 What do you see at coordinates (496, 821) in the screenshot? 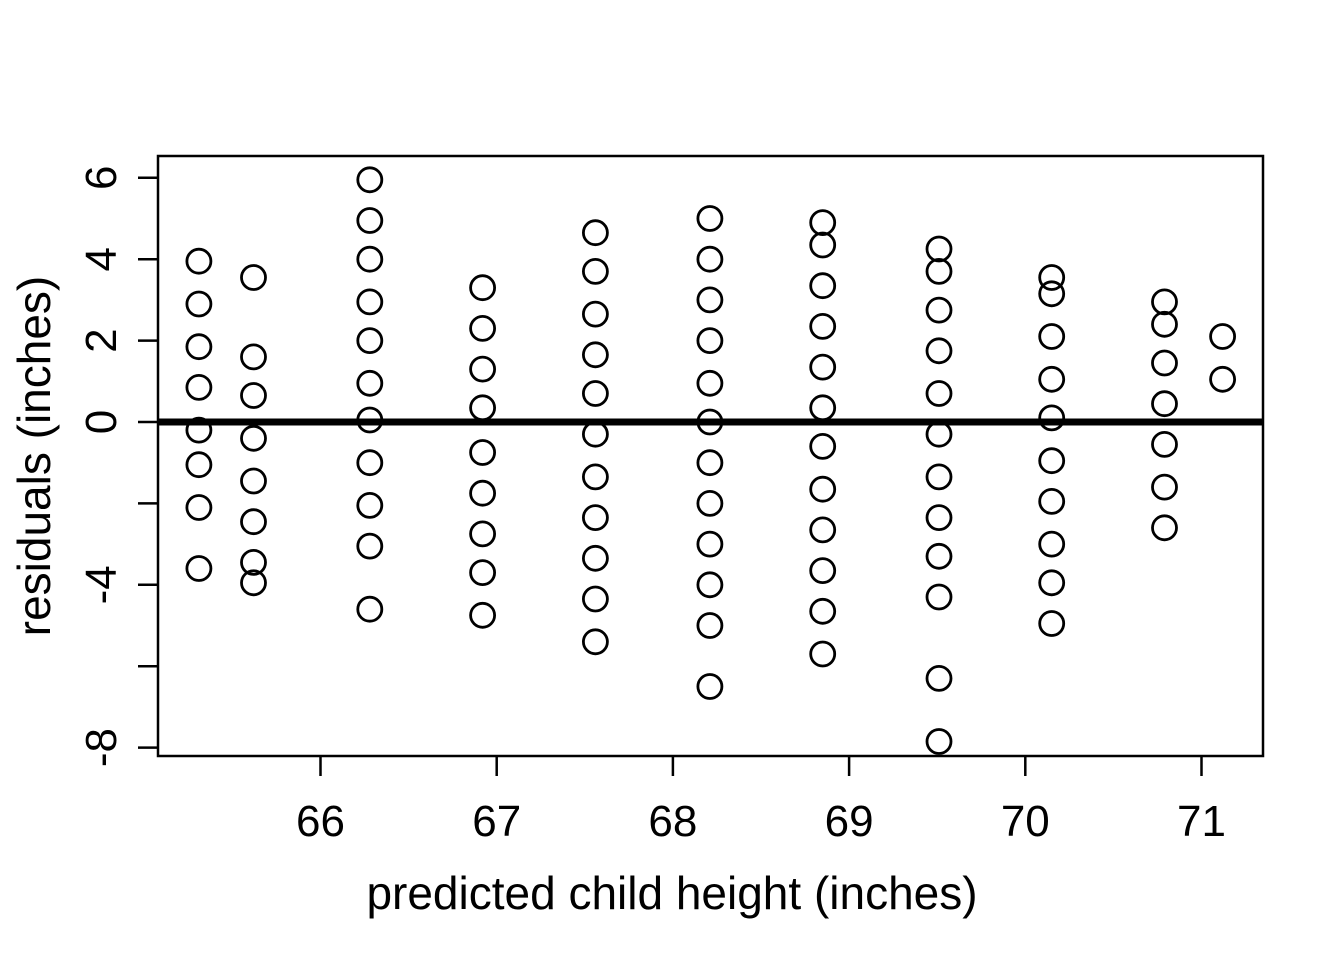
I see `x-tick-label: 67` at bounding box center [496, 821].